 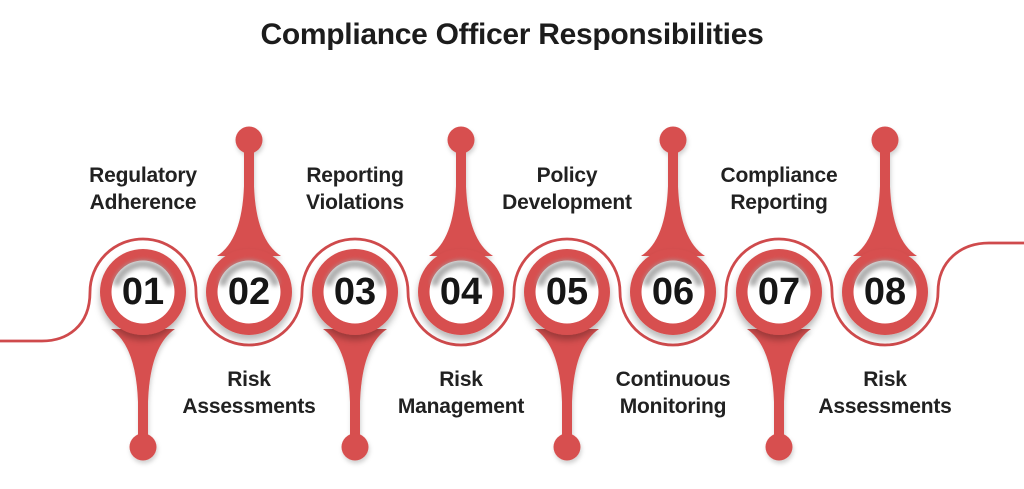 What do you see at coordinates (567, 389) in the screenshot?
I see `item-05-pin-tail` at bounding box center [567, 389].